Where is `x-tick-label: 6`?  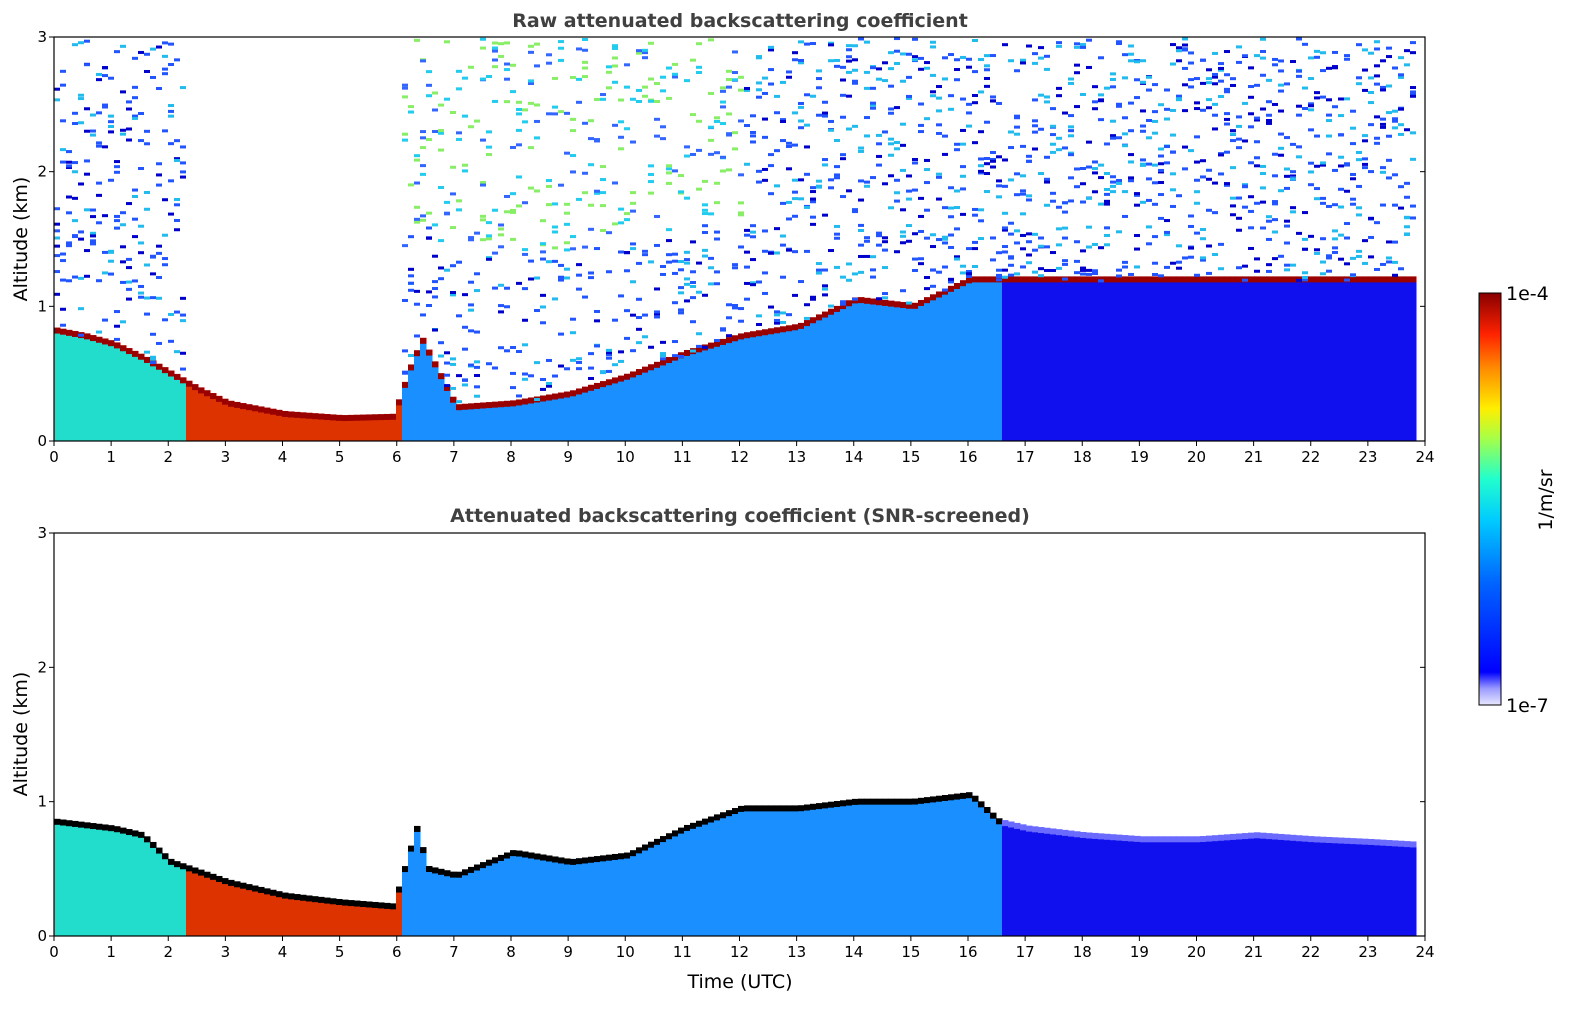 x-tick-label: 6 is located at coordinates (397, 457).